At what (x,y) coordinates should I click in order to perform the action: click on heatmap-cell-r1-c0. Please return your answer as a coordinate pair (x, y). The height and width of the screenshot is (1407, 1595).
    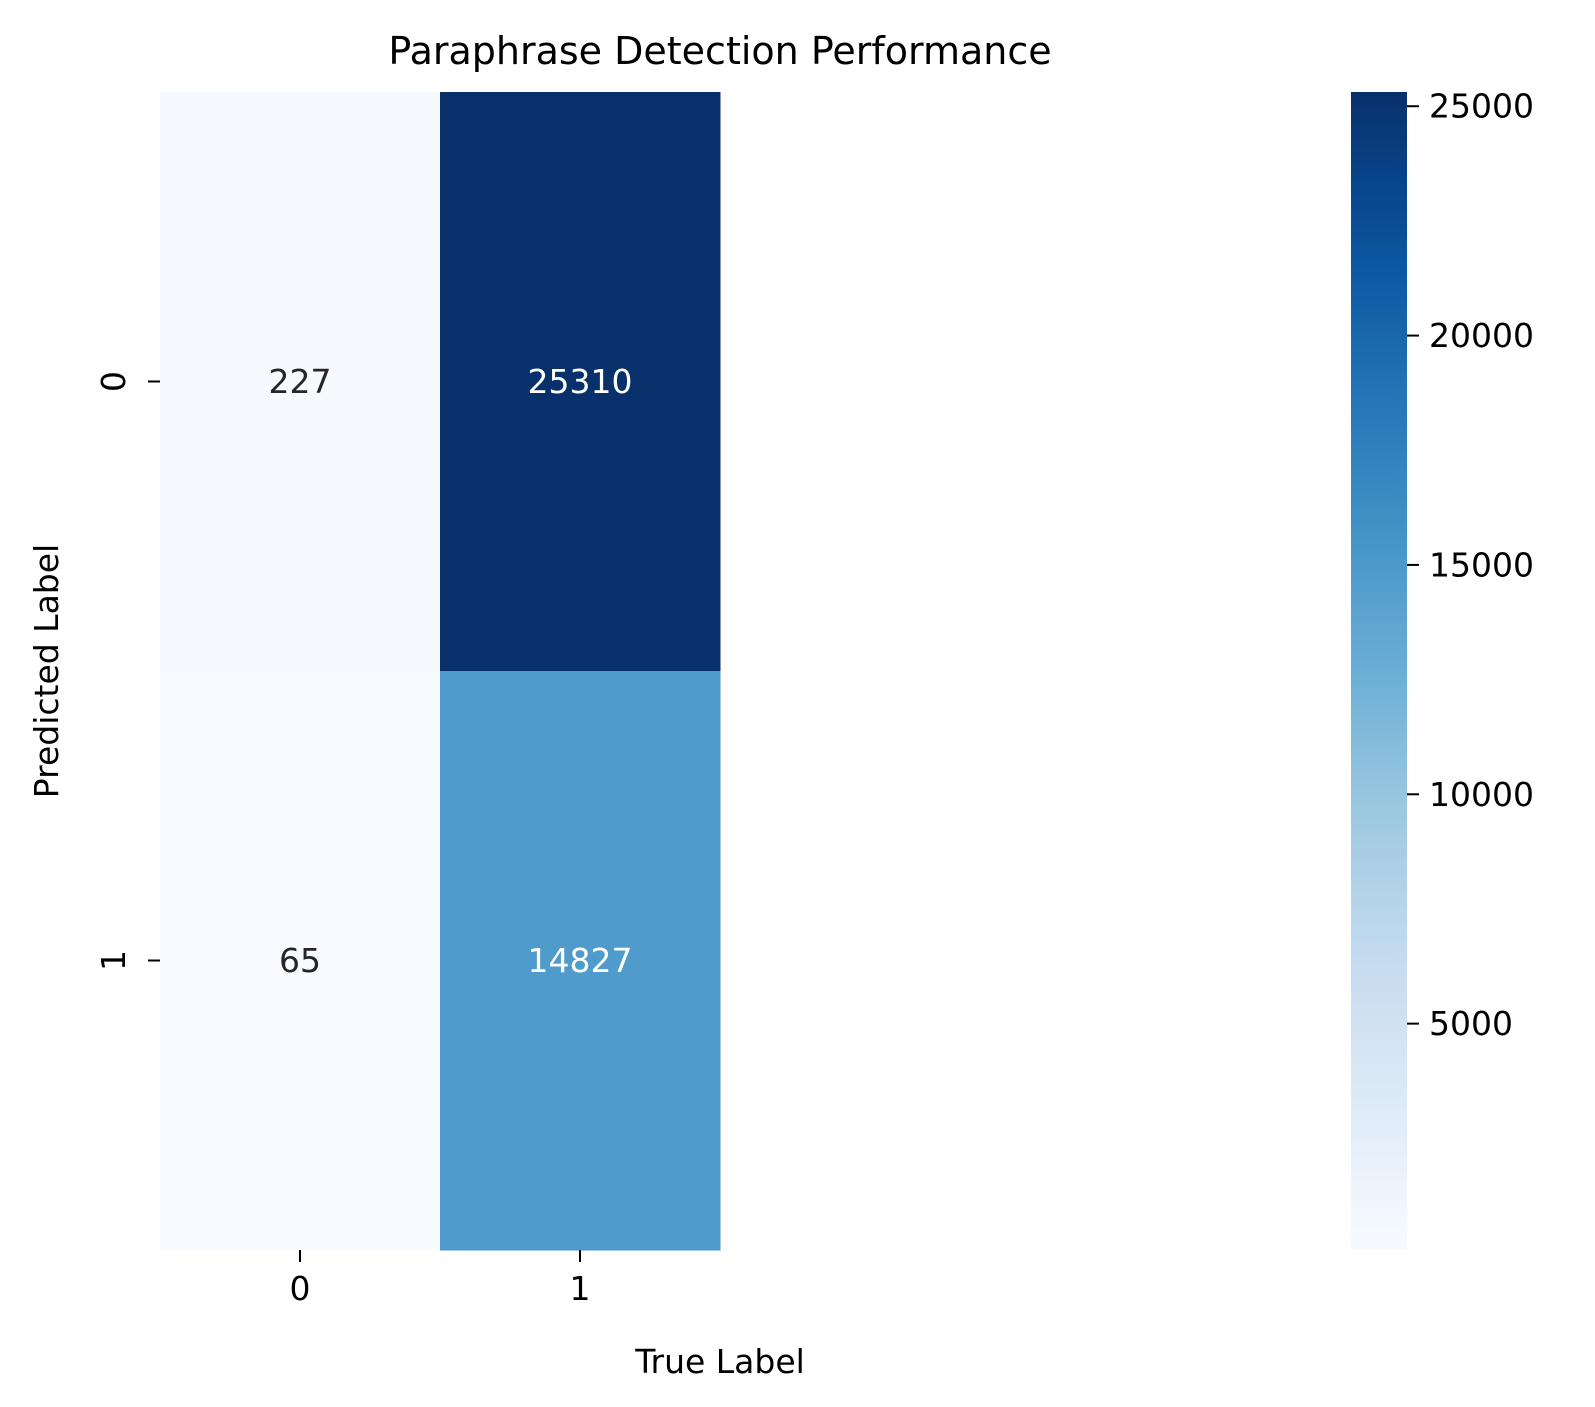
    Looking at the image, I should click on (300, 961).